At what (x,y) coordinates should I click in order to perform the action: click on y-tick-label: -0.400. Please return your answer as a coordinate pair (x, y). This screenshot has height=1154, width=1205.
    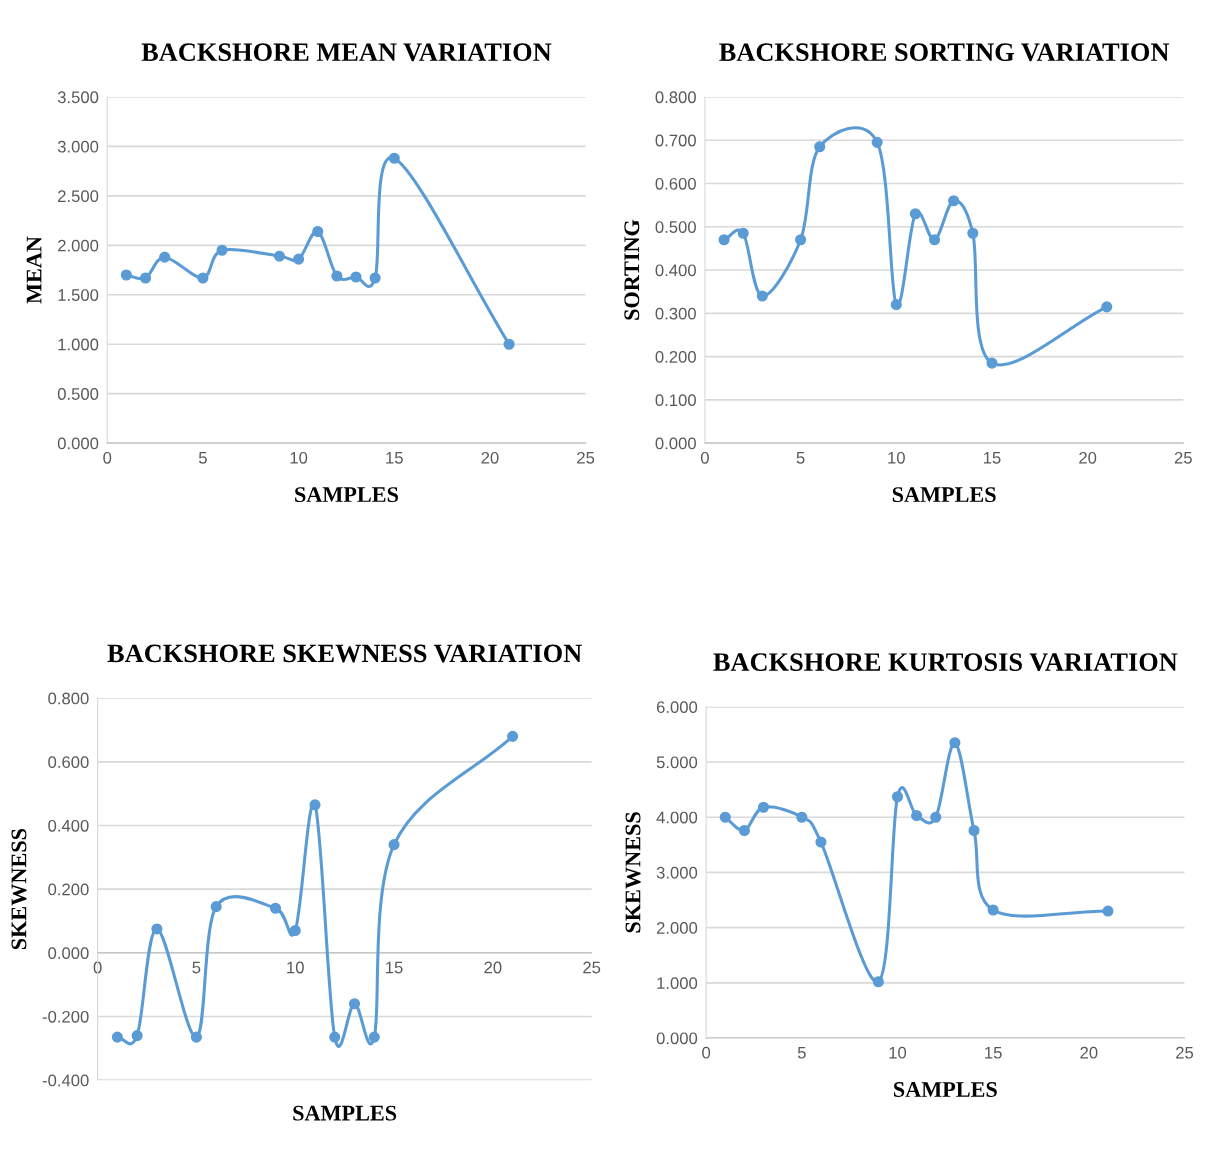
    Looking at the image, I should click on (65, 1080).